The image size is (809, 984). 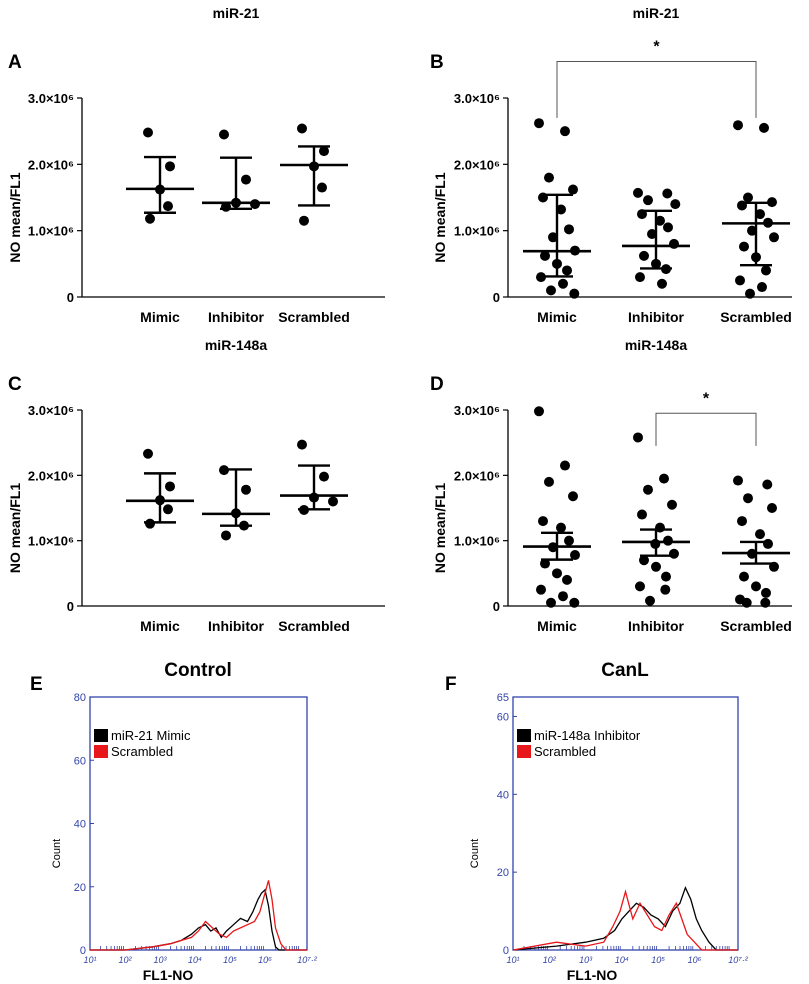 What do you see at coordinates (625, 670) in the screenshot?
I see `panel-F-title: CanL` at bounding box center [625, 670].